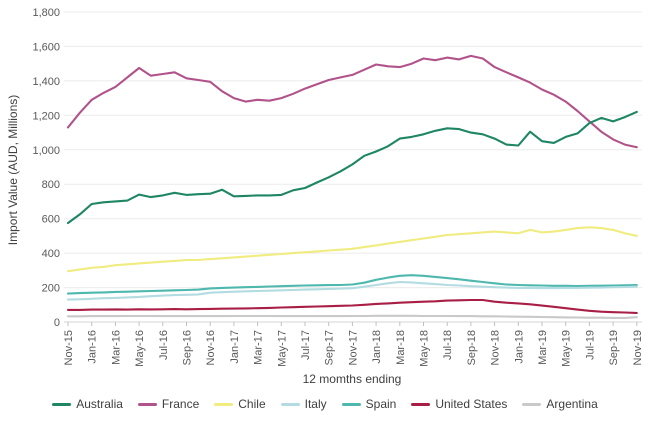  I want to click on x-tick-label: Nov-18, so click(496, 347).